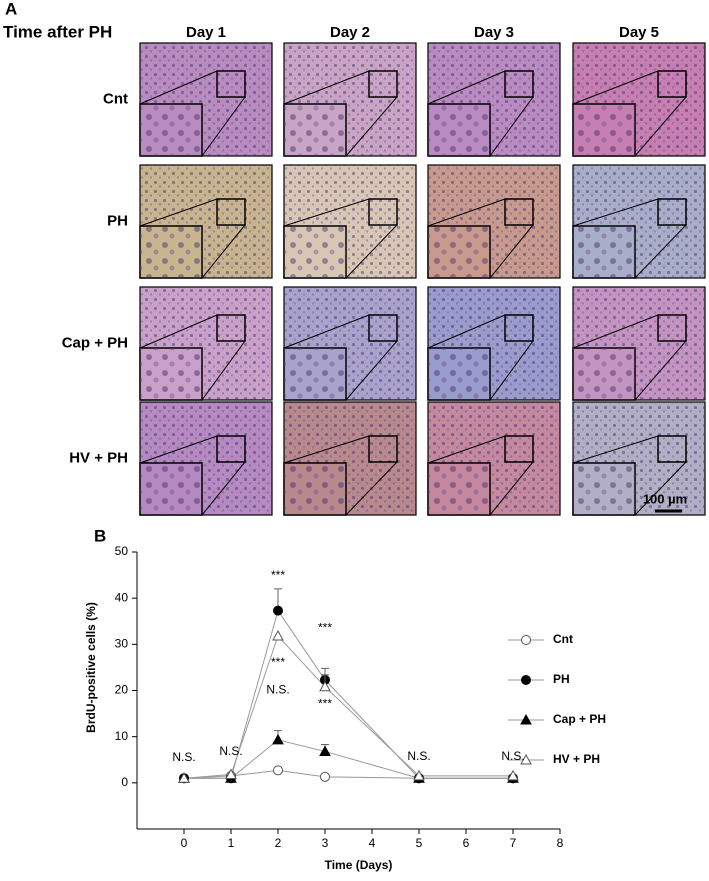  What do you see at coordinates (98, 457) in the screenshot?
I see `row-label: HV + PH` at bounding box center [98, 457].